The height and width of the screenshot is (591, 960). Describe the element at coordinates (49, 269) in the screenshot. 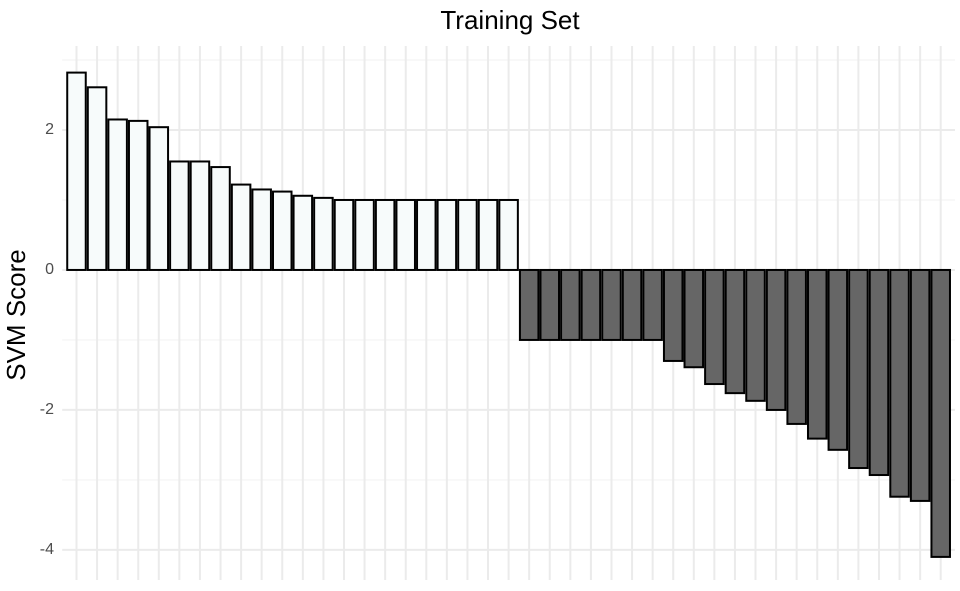

I see `y-tick-label: 0` at that location.